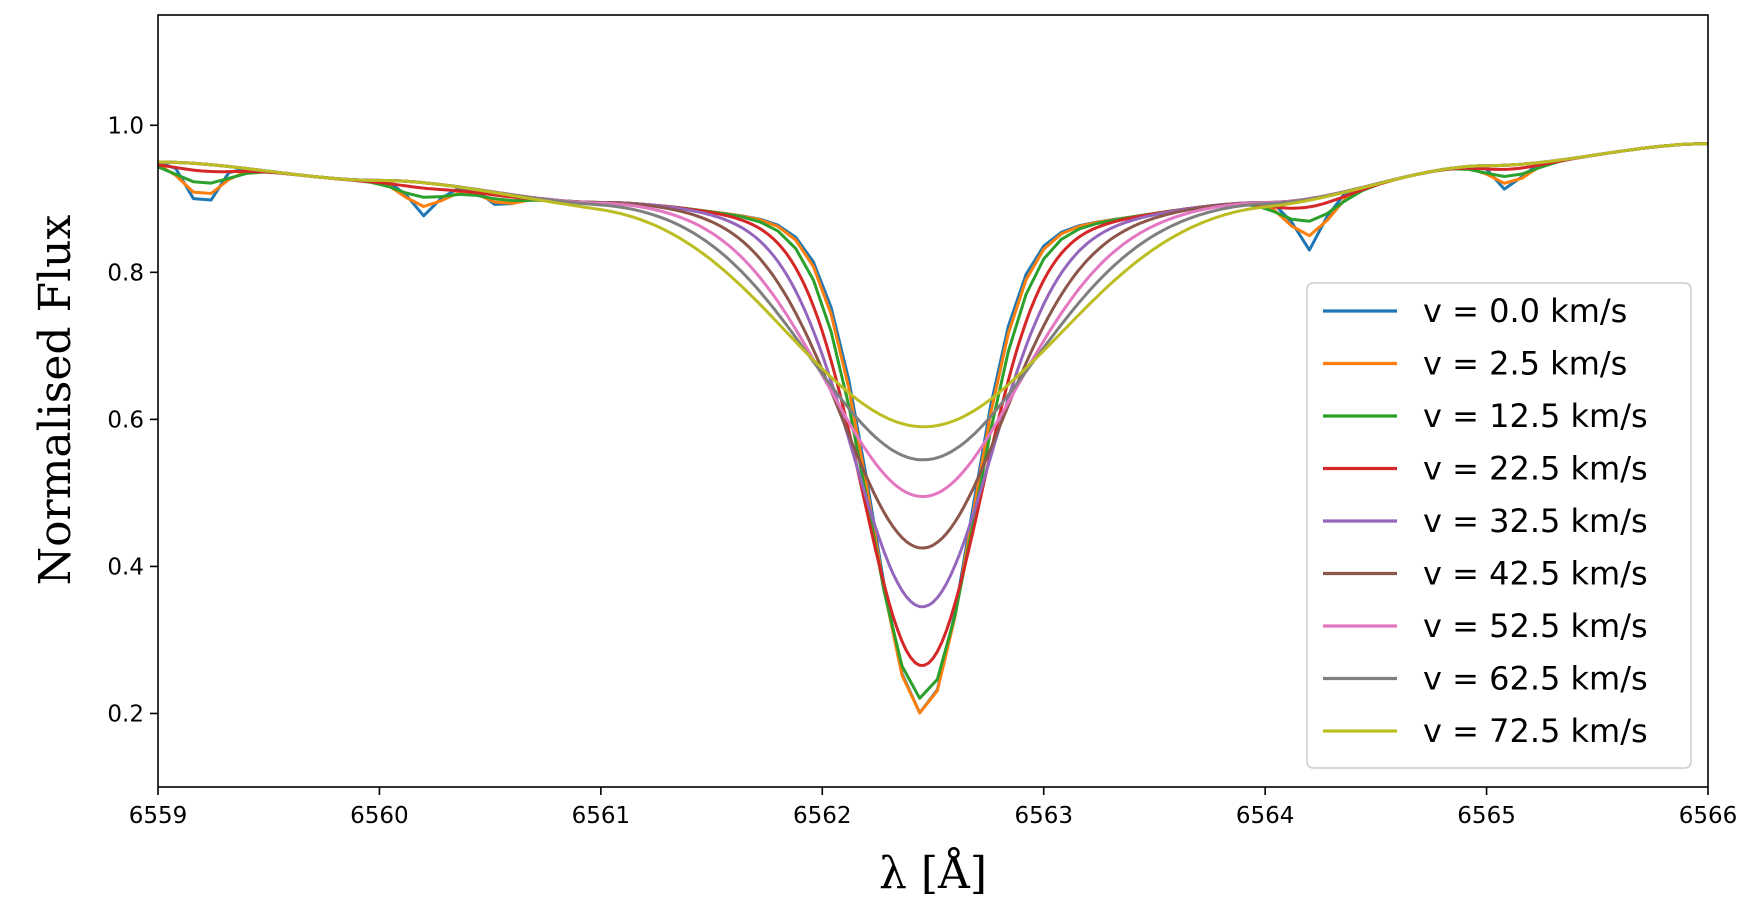 This screenshot has height=908, width=1755. Describe the element at coordinates (1525, 311) in the screenshot. I see `legend-label-0: v = 0.0 km/s` at that location.